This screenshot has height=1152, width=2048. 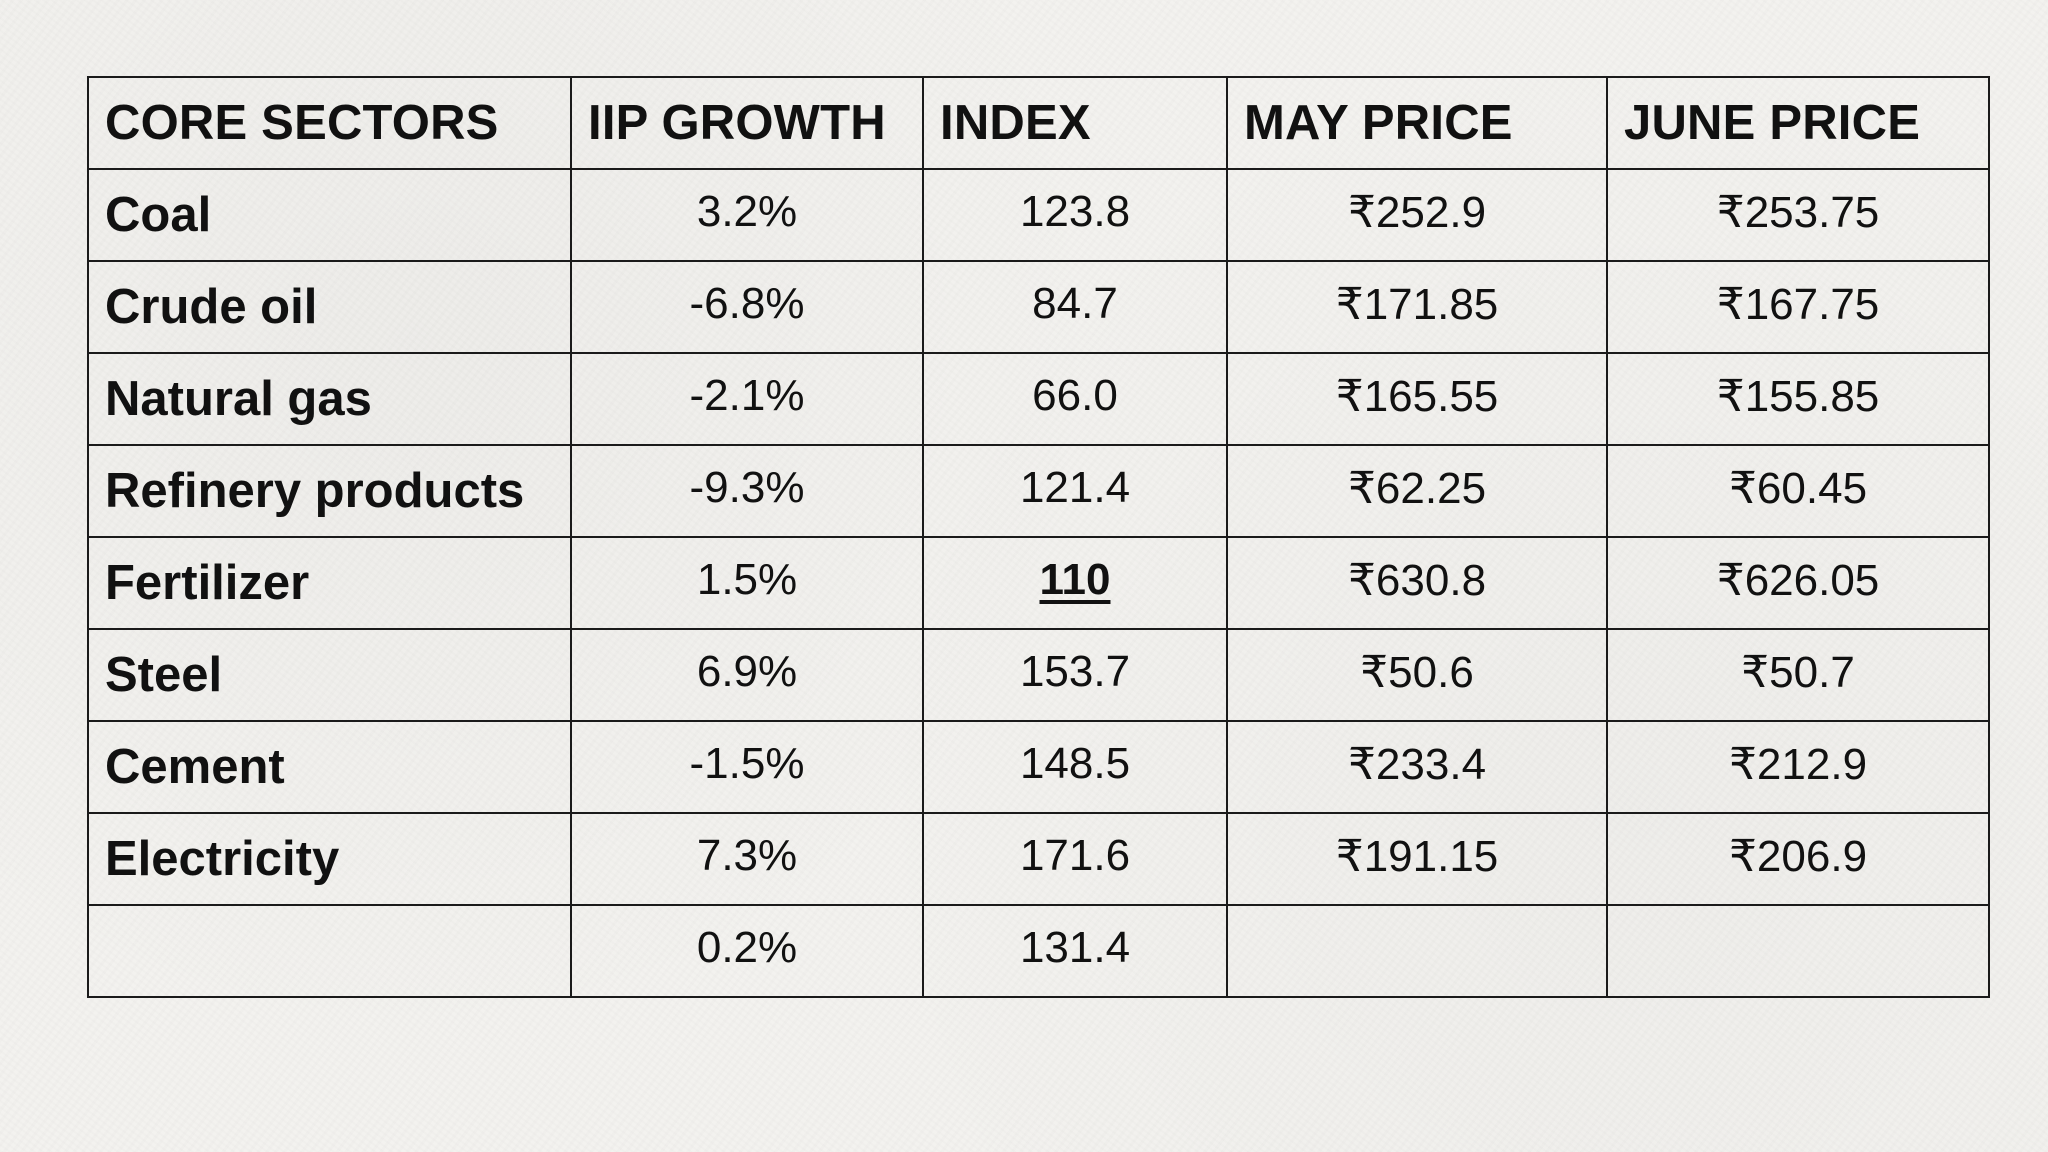 I want to click on june-price-cell: ₹626.05, so click(x=1798, y=583).